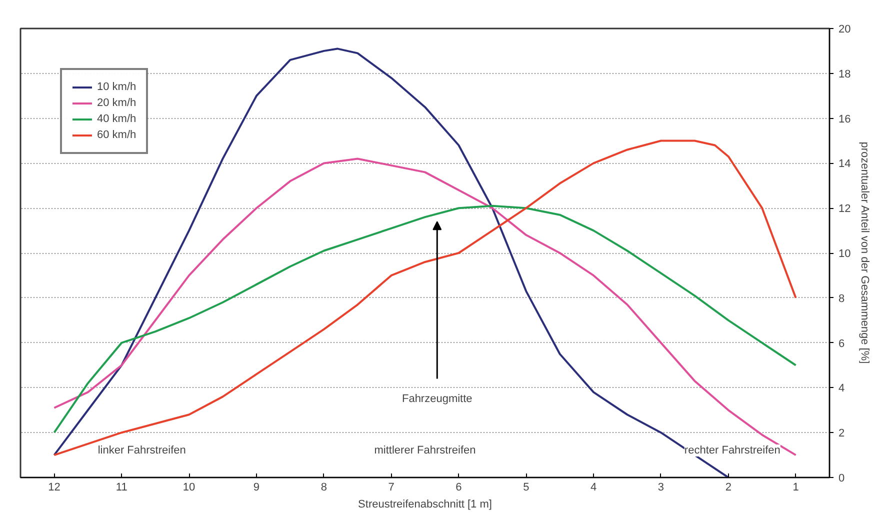  I want to click on legend-label: 20 km/h, so click(116, 103).